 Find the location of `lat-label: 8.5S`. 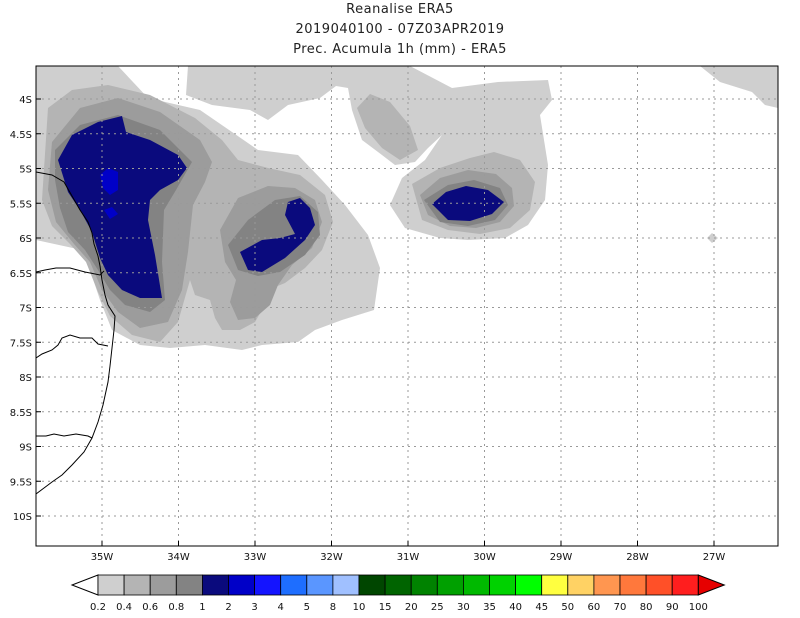

lat-label: 8.5S is located at coordinates (21, 413).